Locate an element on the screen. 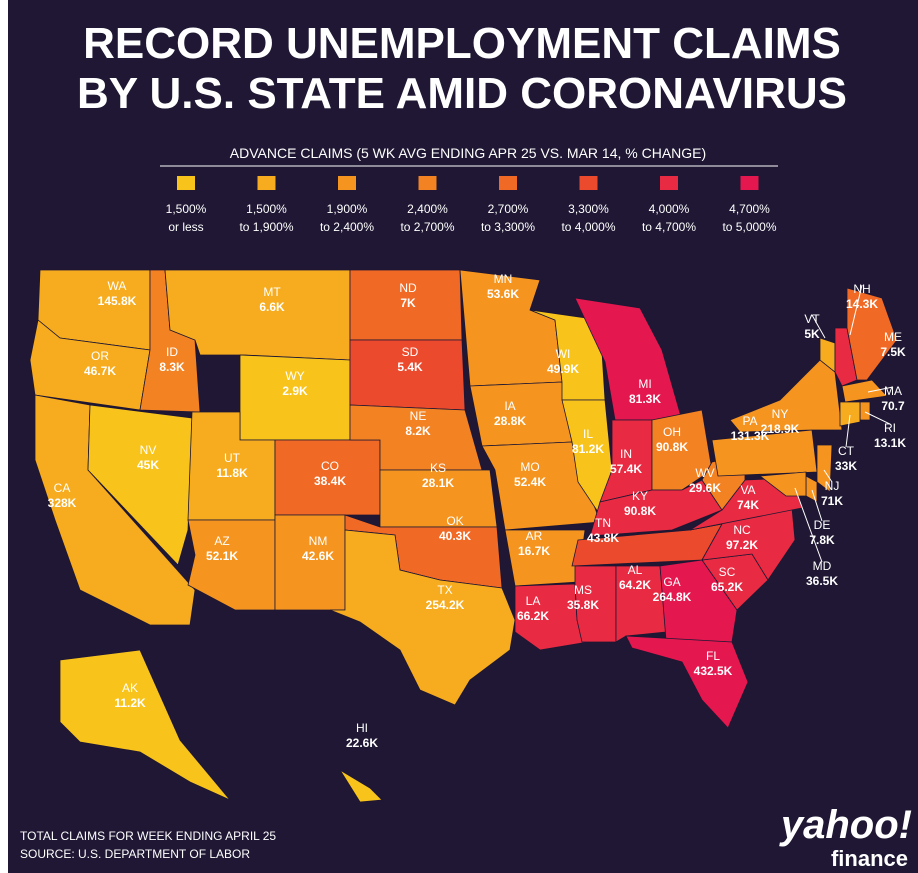  state-abbr: MA is located at coordinates (893, 391).